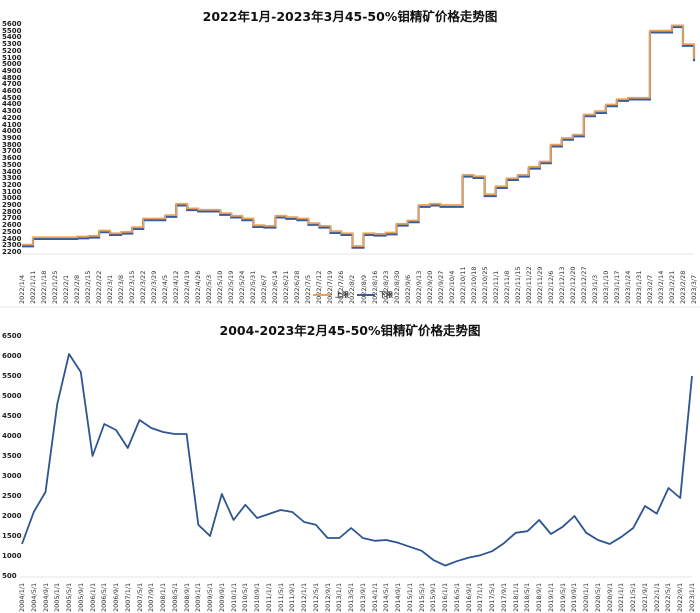 This screenshot has height=613, width=700. I want to click on y-tick-label: 4700, so click(12, 84).